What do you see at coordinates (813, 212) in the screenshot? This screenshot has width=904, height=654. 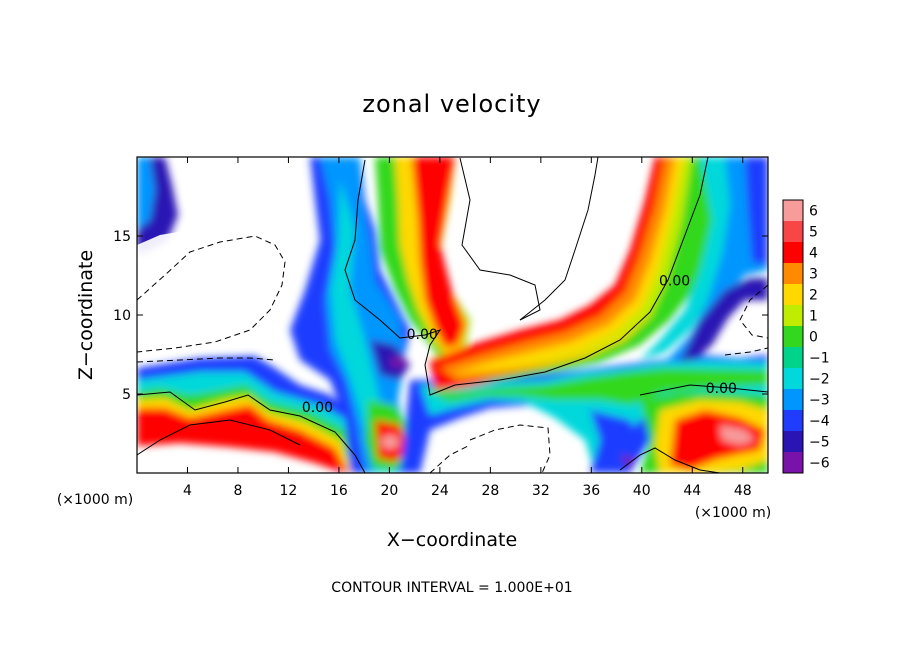 I see `colorbar-label: 6` at bounding box center [813, 212].